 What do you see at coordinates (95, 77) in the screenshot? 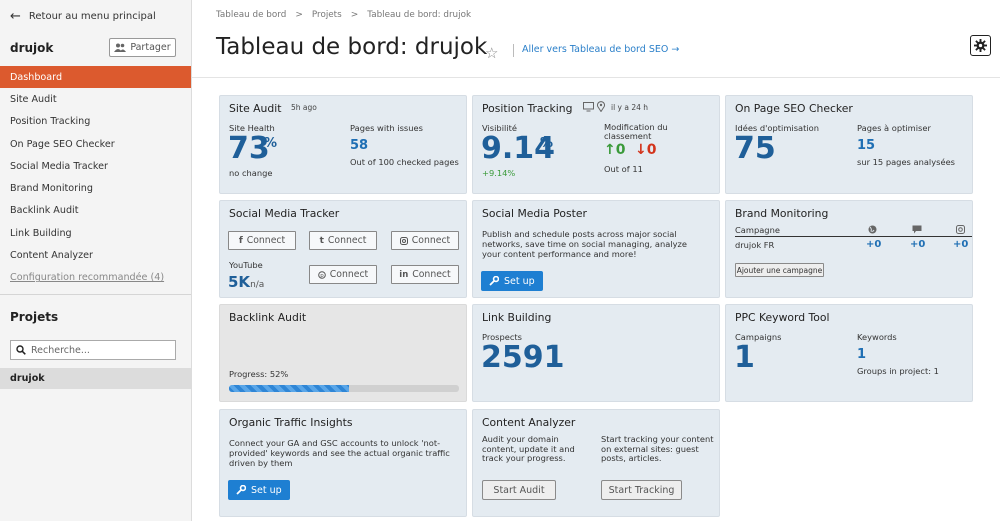
I see `sidebar-item-dashboard: Dashboard` at bounding box center [95, 77].